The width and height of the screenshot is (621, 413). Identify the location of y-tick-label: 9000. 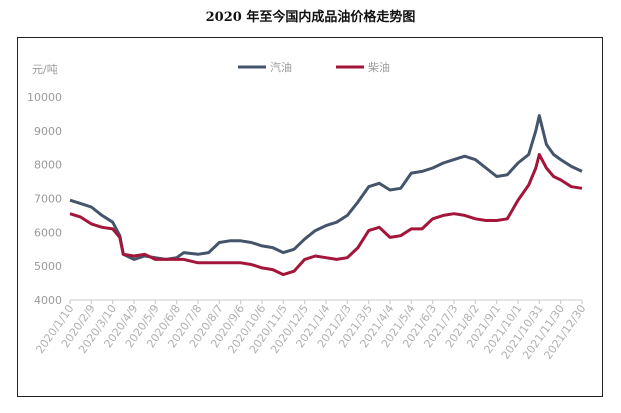
(48, 131).